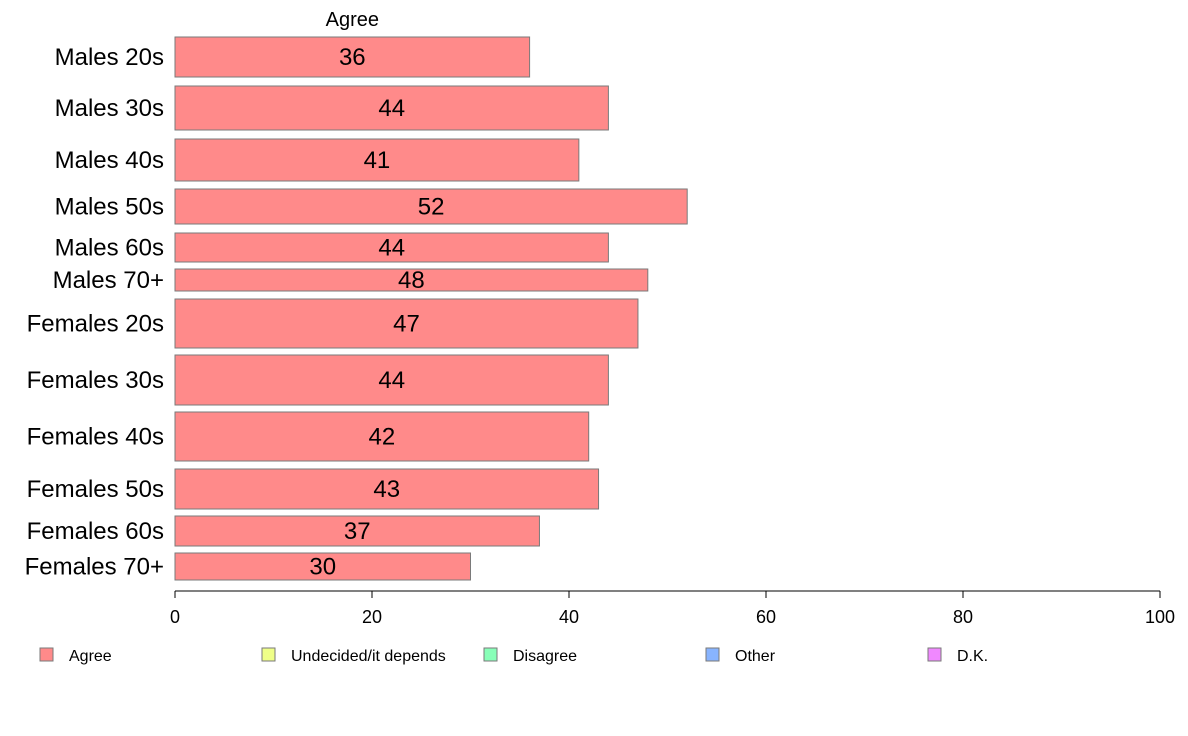 The height and width of the screenshot is (736, 1188). What do you see at coordinates (934, 654) in the screenshot?
I see `legend-swatch-d-k` at bounding box center [934, 654].